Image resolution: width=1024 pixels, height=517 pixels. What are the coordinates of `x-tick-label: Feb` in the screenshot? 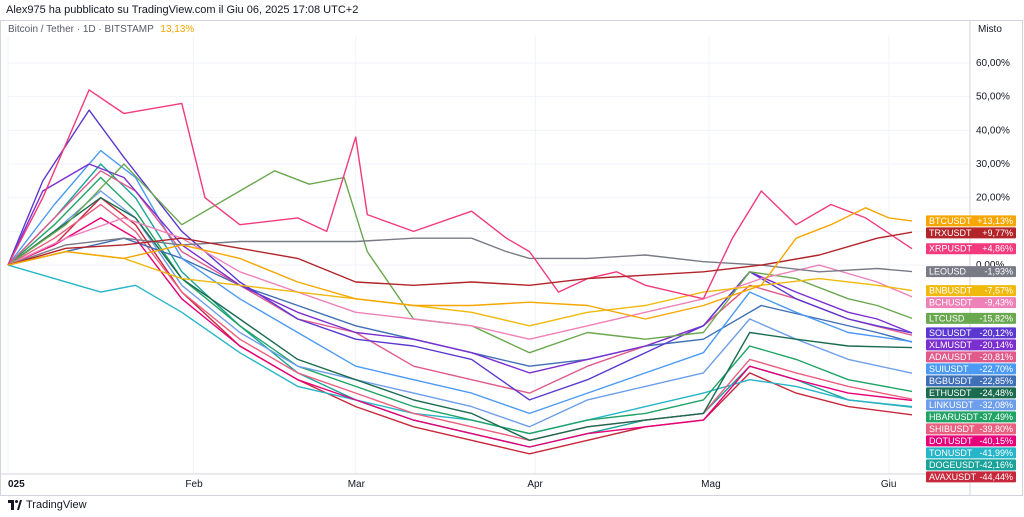 It's located at (194, 484).